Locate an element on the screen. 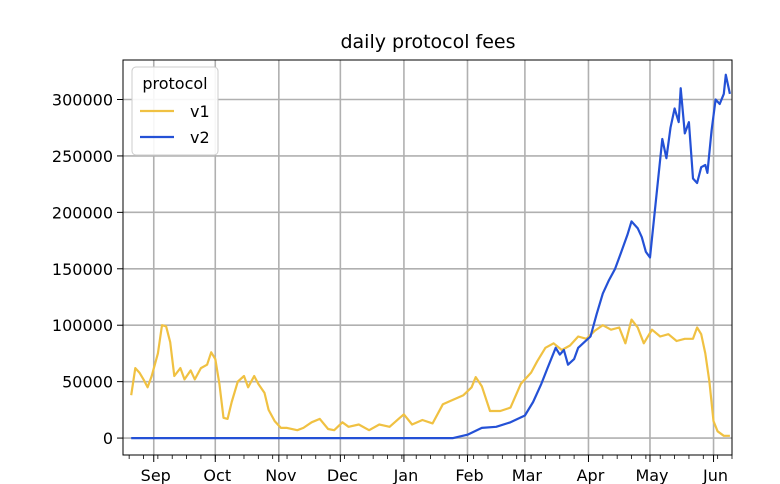  legend: protocol v1 v2 is located at coordinates (175, 111).